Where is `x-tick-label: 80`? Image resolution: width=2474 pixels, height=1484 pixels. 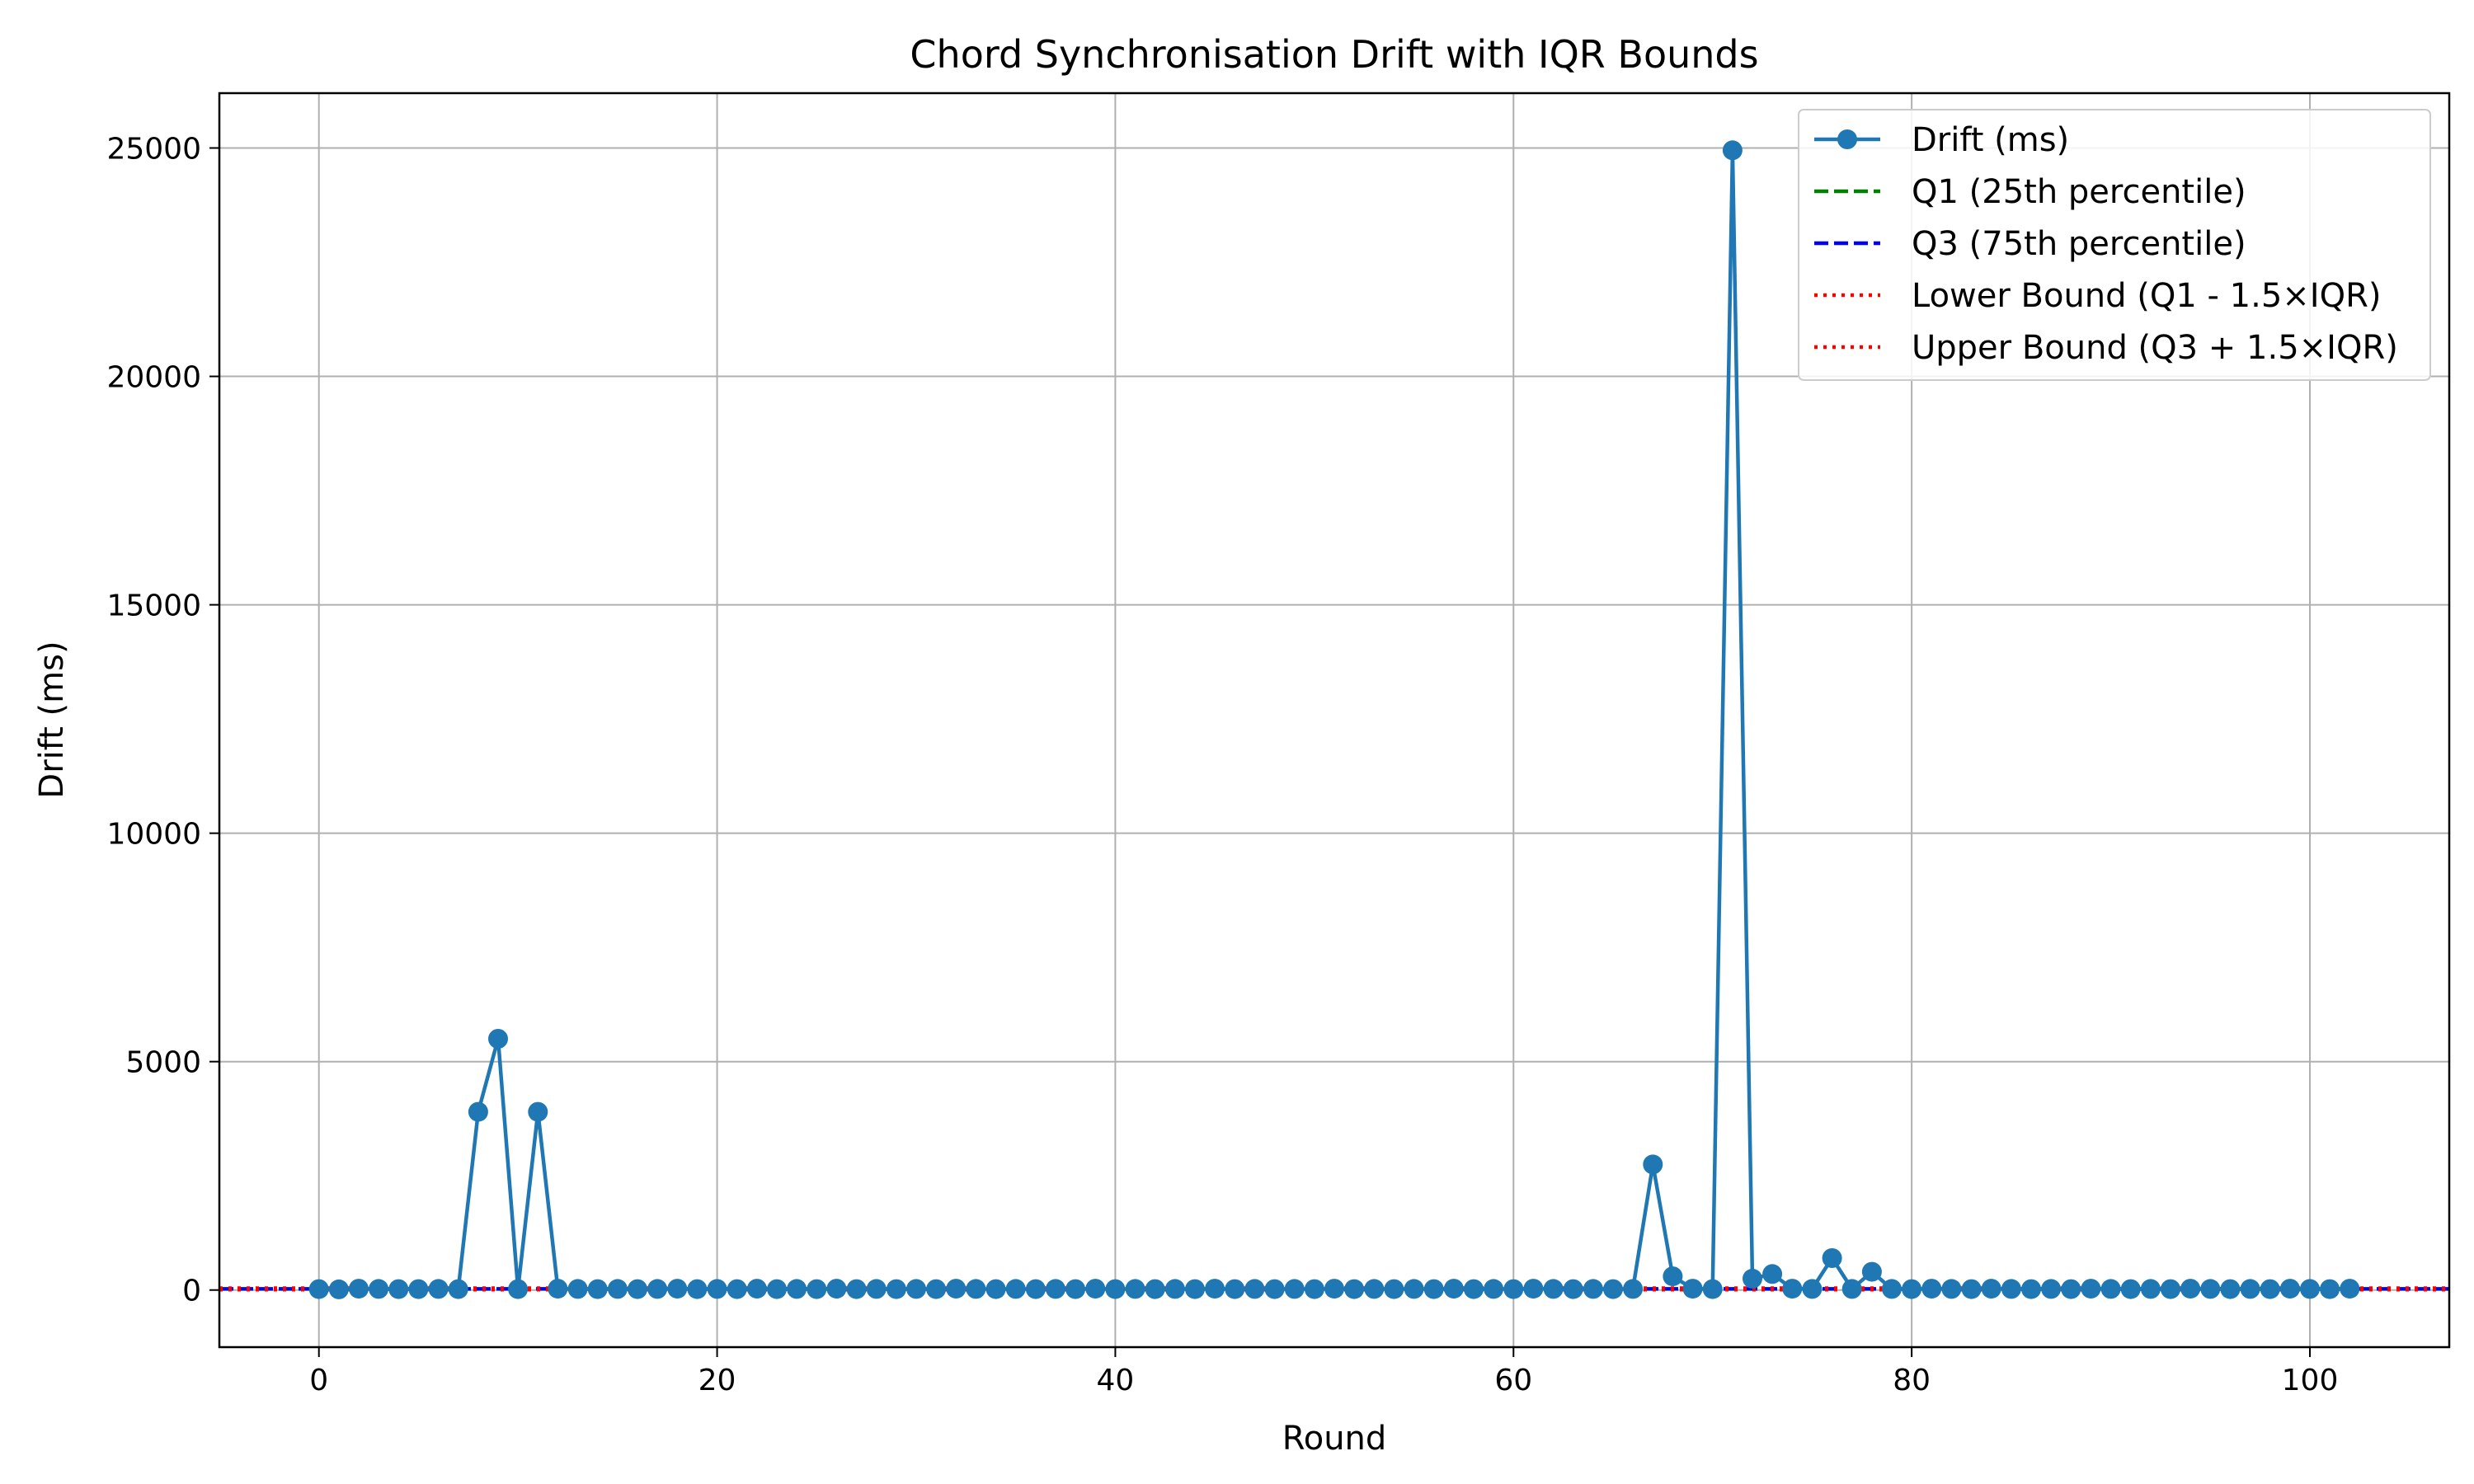
x-tick-label: 80 is located at coordinates (1912, 1380).